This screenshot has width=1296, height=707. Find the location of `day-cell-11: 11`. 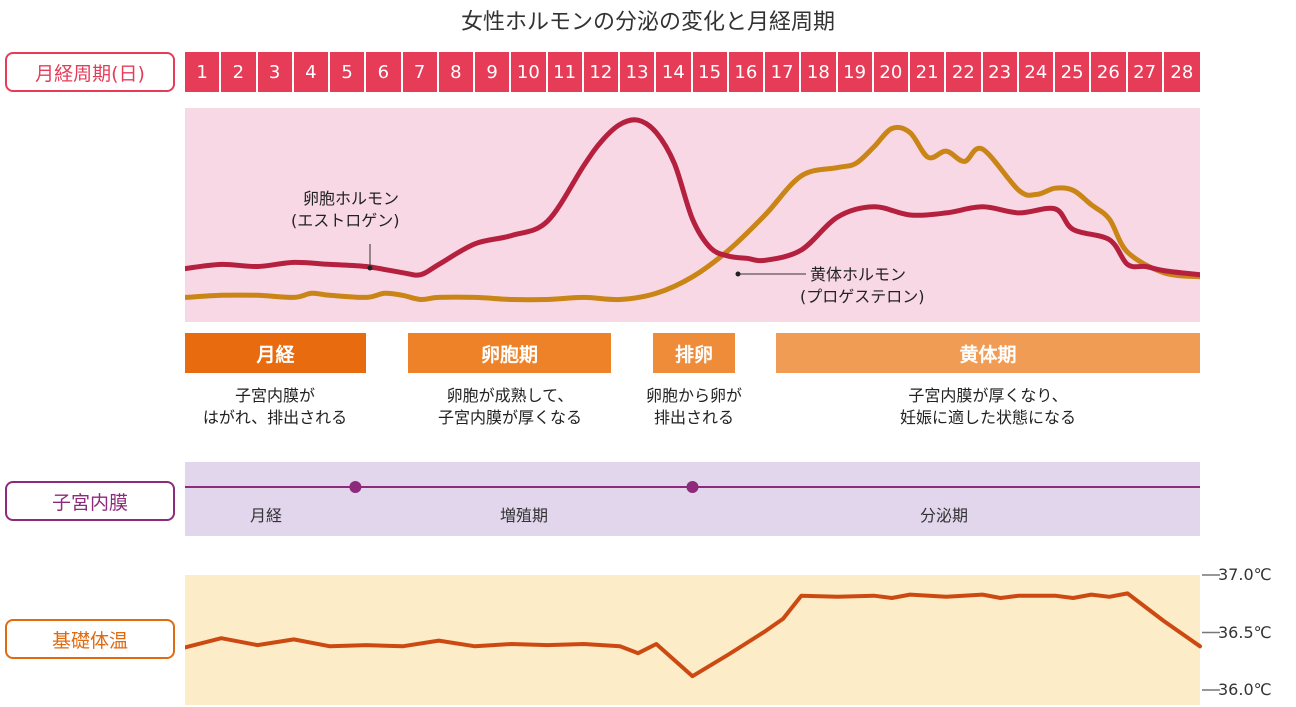

day-cell-11: 11 is located at coordinates (566, 72).